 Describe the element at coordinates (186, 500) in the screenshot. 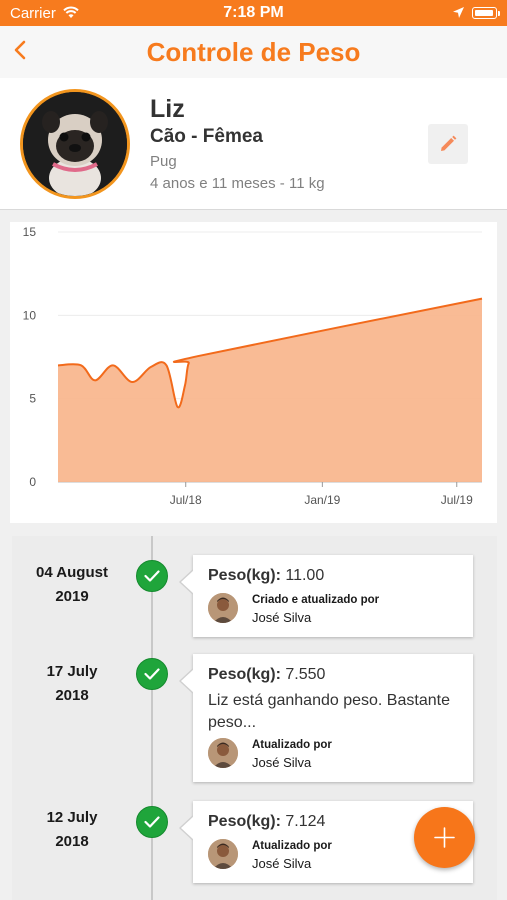

I see `x-tick-label: Jul/18` at that location.